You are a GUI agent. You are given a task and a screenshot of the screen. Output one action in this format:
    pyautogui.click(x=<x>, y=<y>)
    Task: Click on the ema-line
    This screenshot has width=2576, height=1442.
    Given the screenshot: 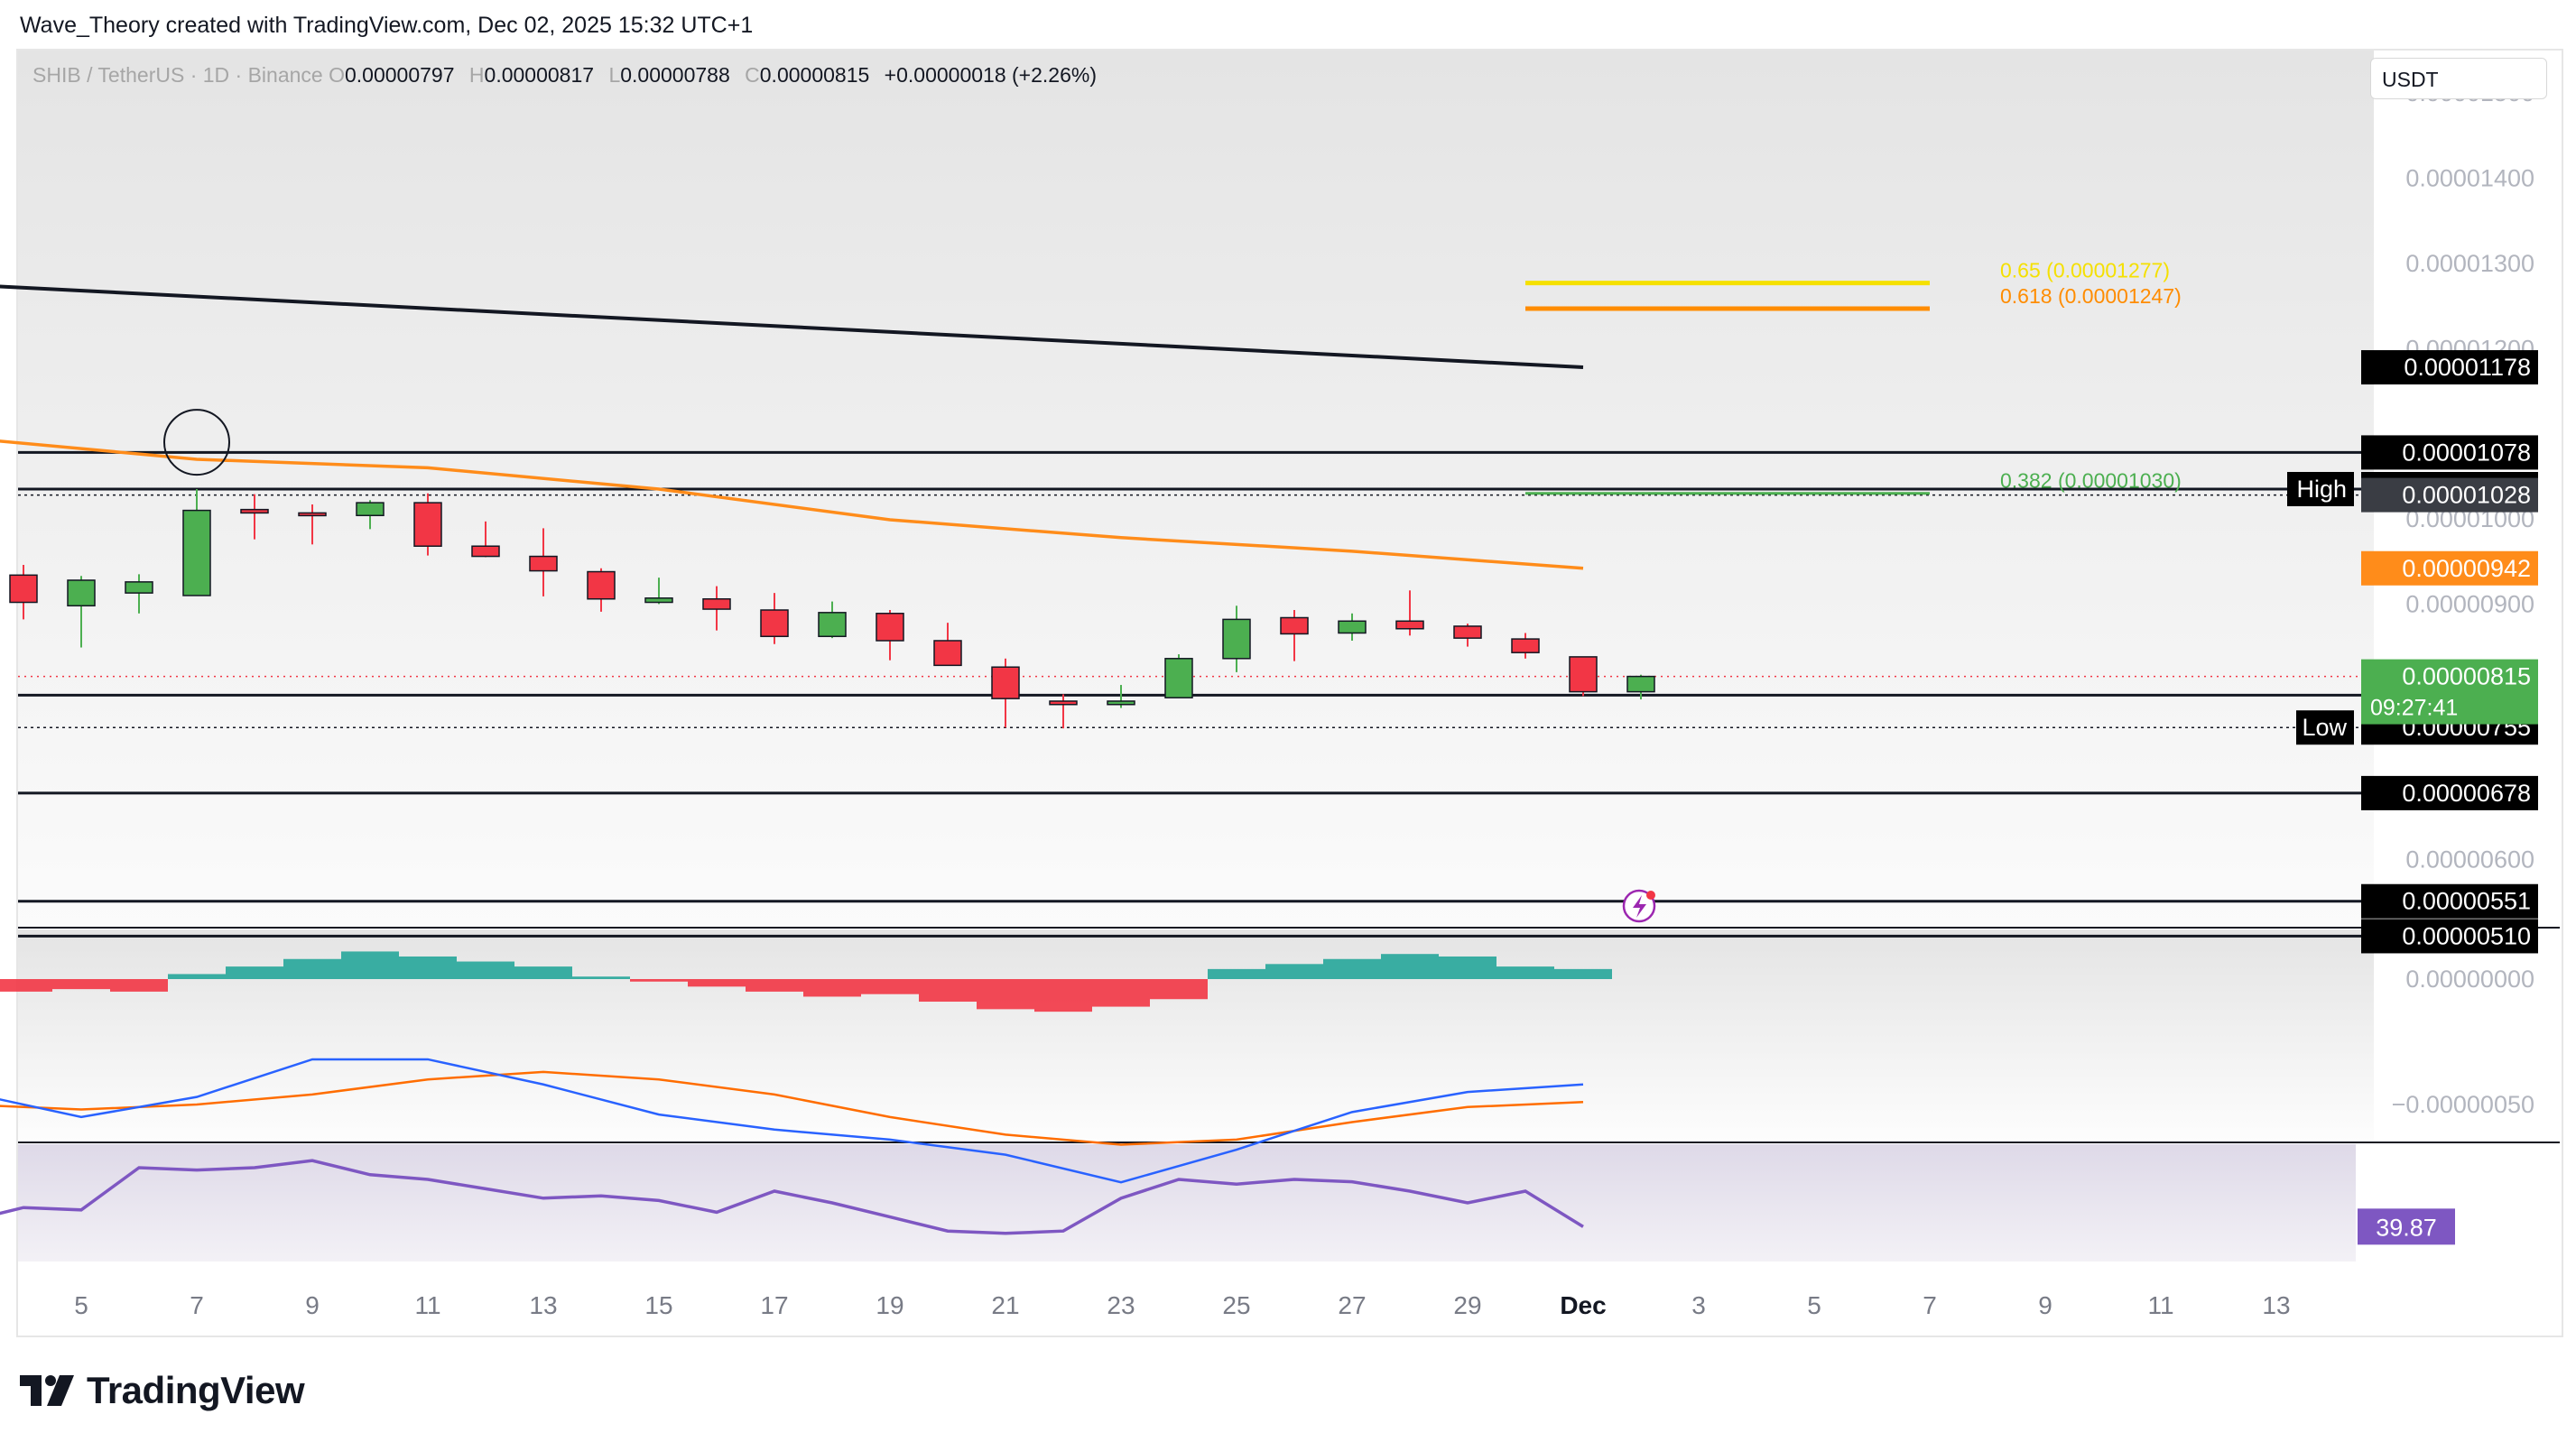 What is the action you would take?
    pyautogui.click(x=792, y=504)
    